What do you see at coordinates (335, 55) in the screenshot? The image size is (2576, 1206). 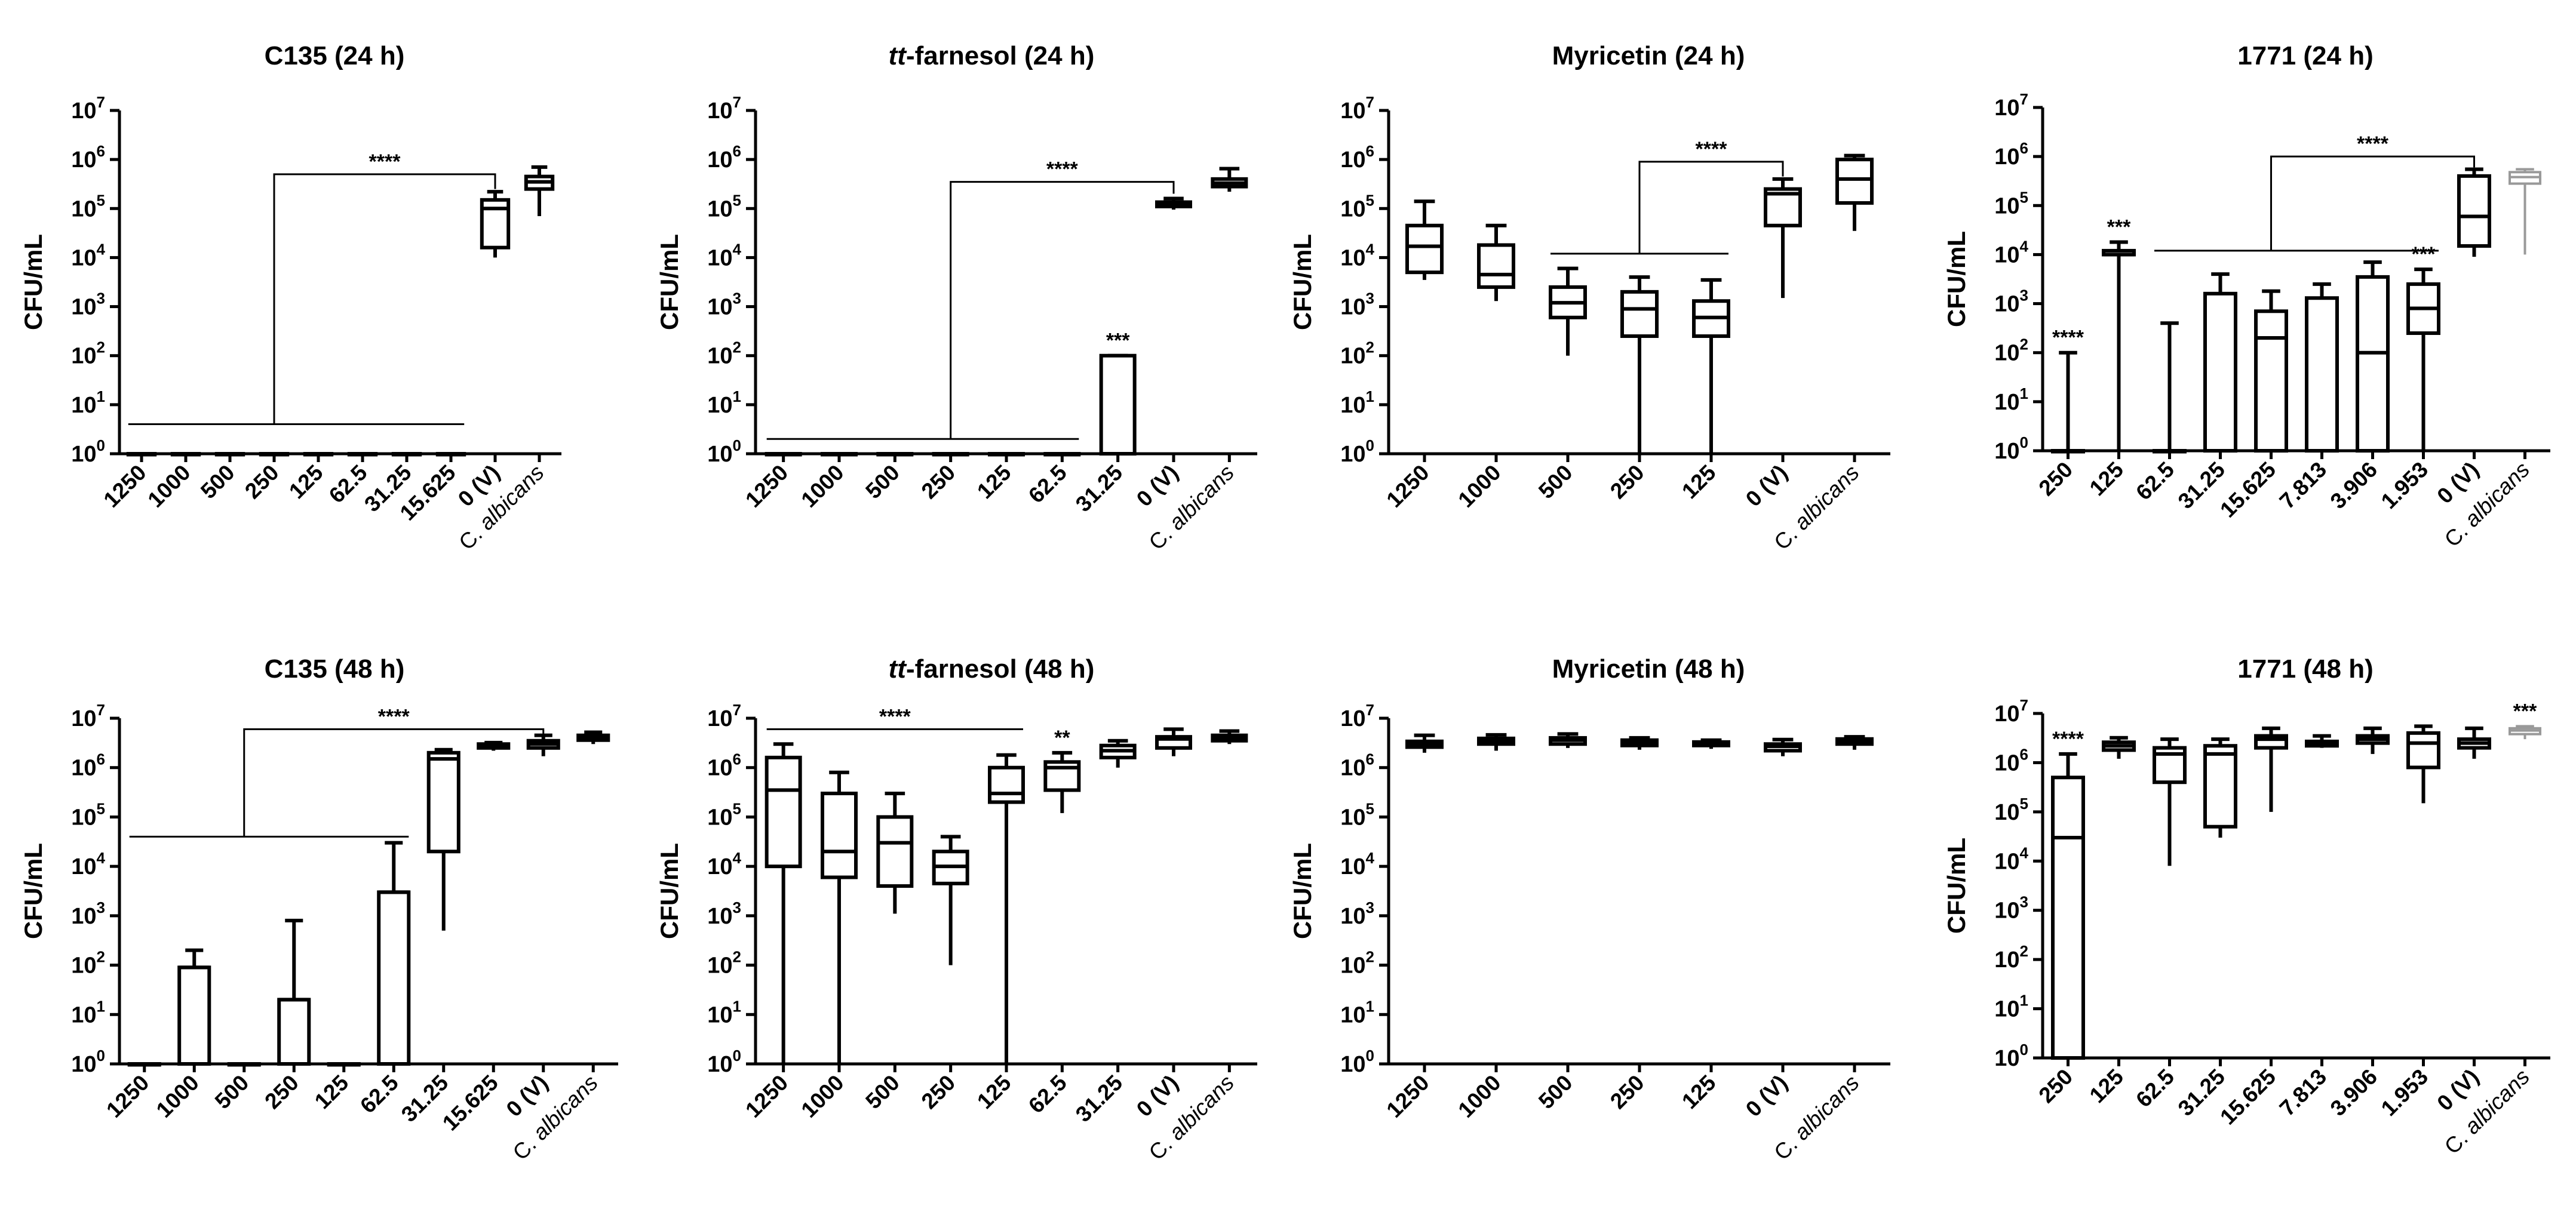 I see `chart-title: C135 (24 h)` at bounding box center [335, 55].